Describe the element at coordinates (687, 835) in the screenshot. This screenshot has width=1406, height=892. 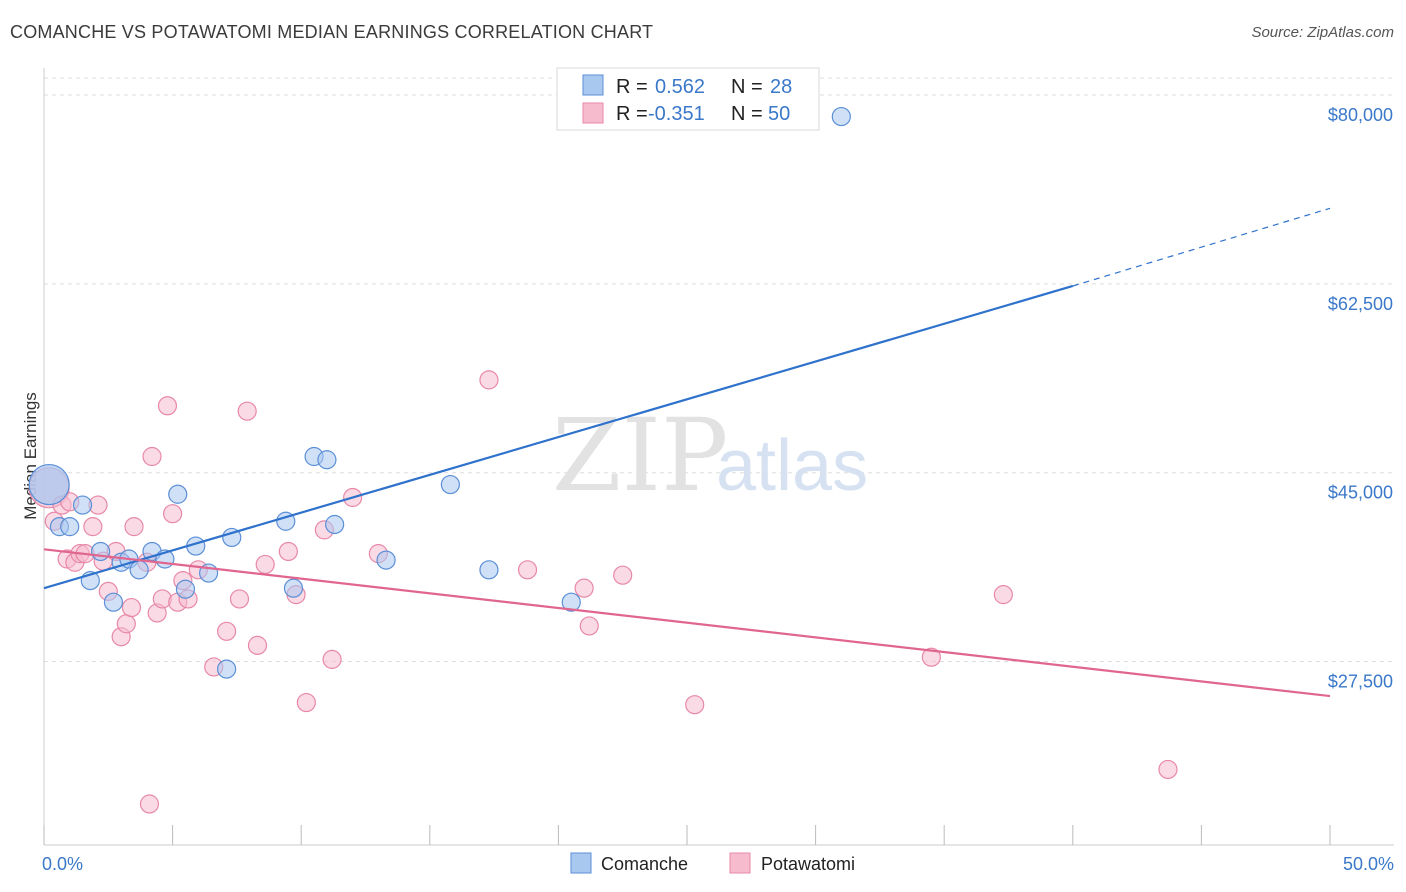
I see `x-ticks` at that location.